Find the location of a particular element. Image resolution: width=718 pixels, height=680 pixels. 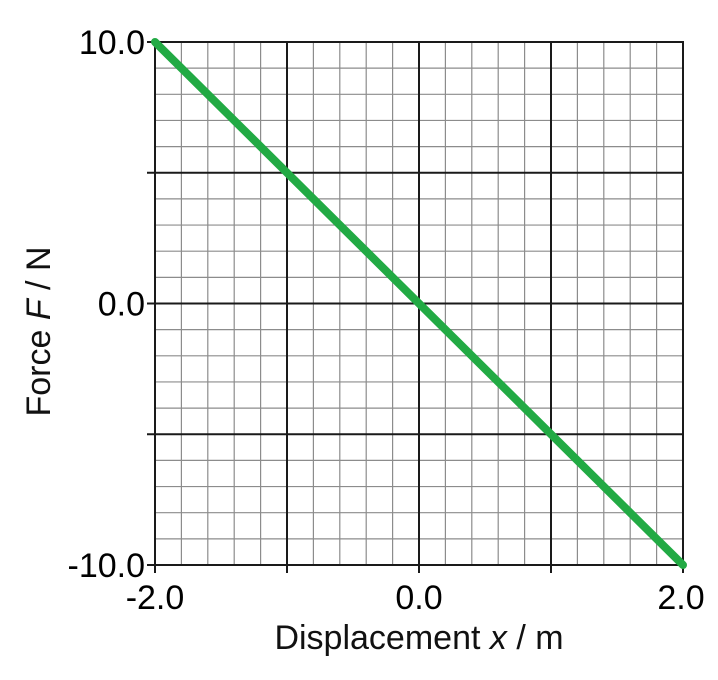

y-axis-label-variable: F is located at coordinates (39, 308).